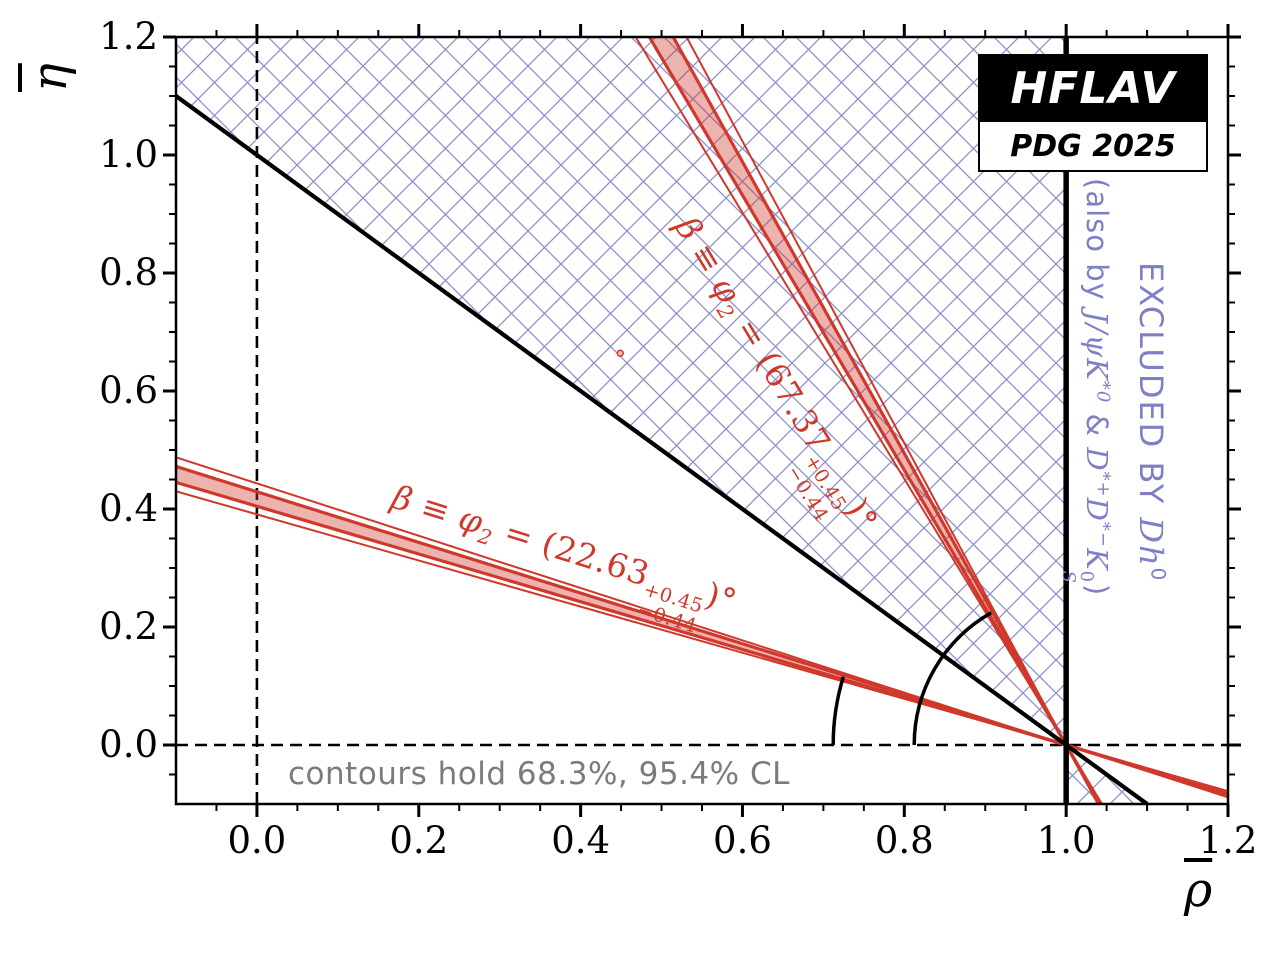 The width and height of the screenshot is (1280, 960). I want to click on y-tick-label: 0.8, so click(128, 272).